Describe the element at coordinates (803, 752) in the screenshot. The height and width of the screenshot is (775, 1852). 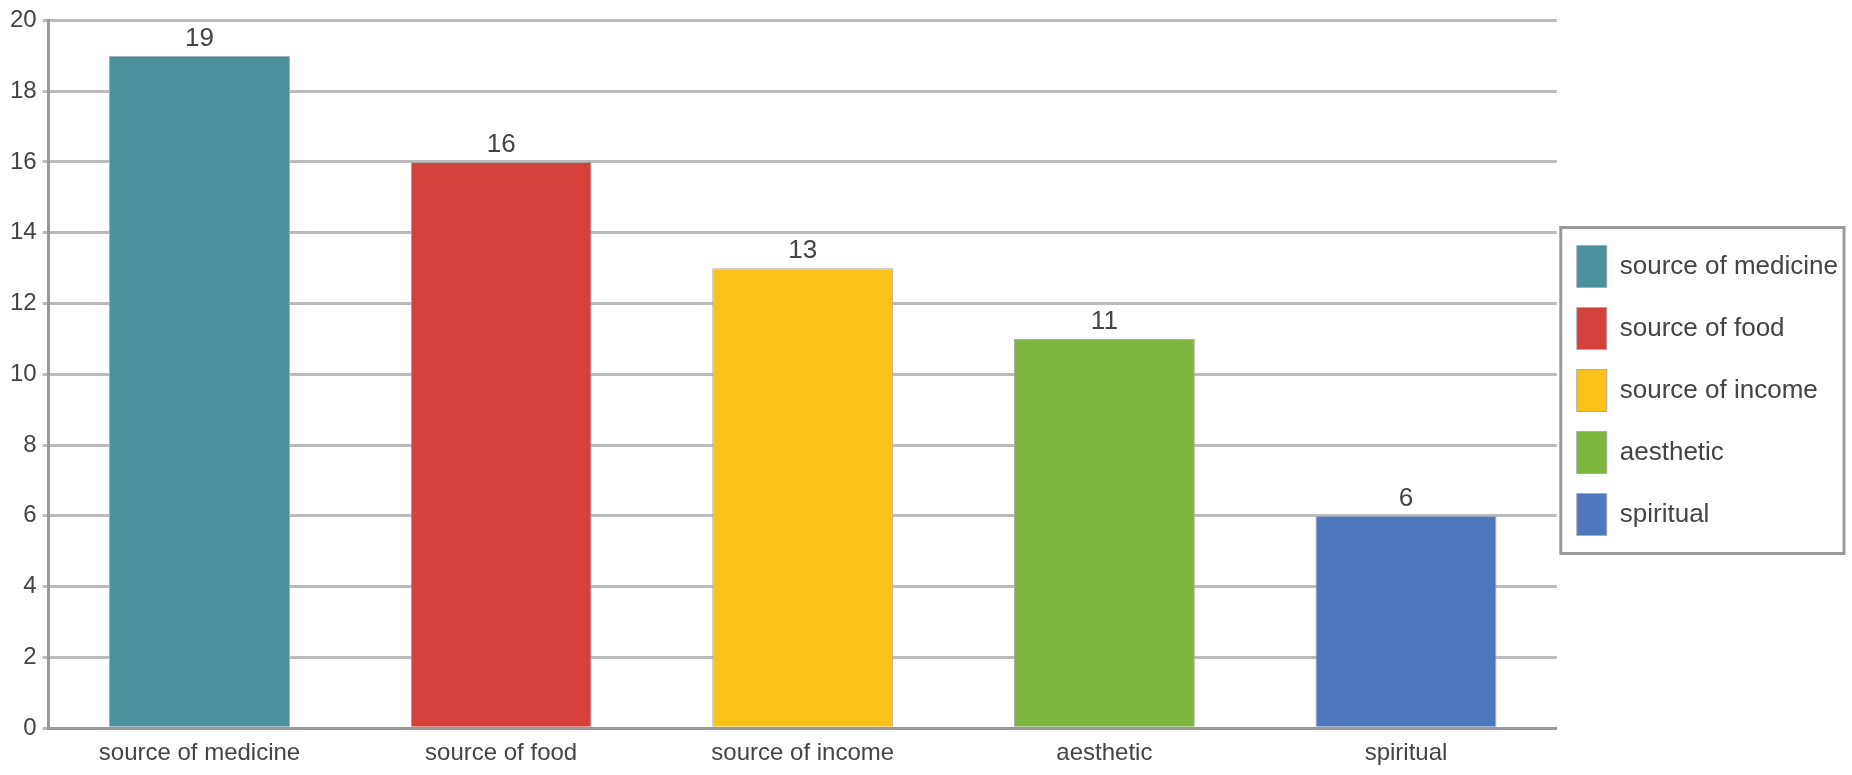
I see `x-tick-label: source of income` at that location.